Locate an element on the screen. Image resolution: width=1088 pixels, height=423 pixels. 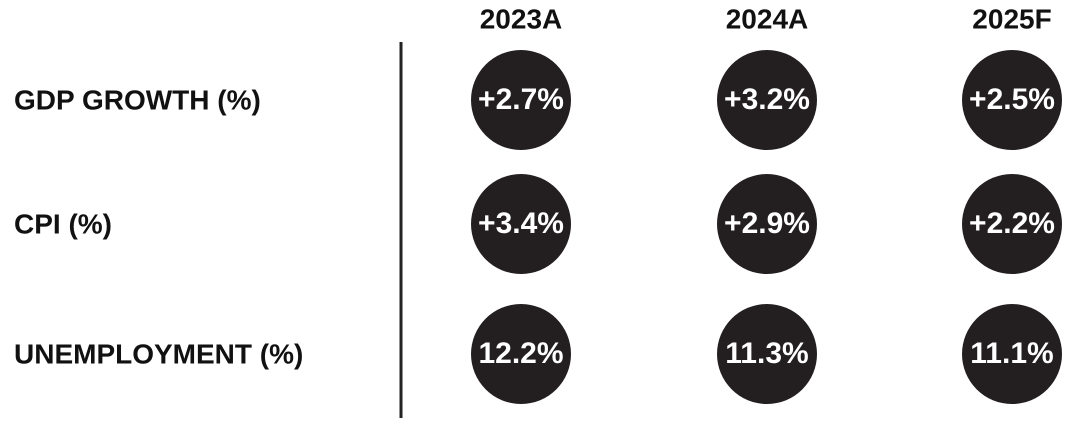
value-text: 11.3% is located at coordinates (766, 353).